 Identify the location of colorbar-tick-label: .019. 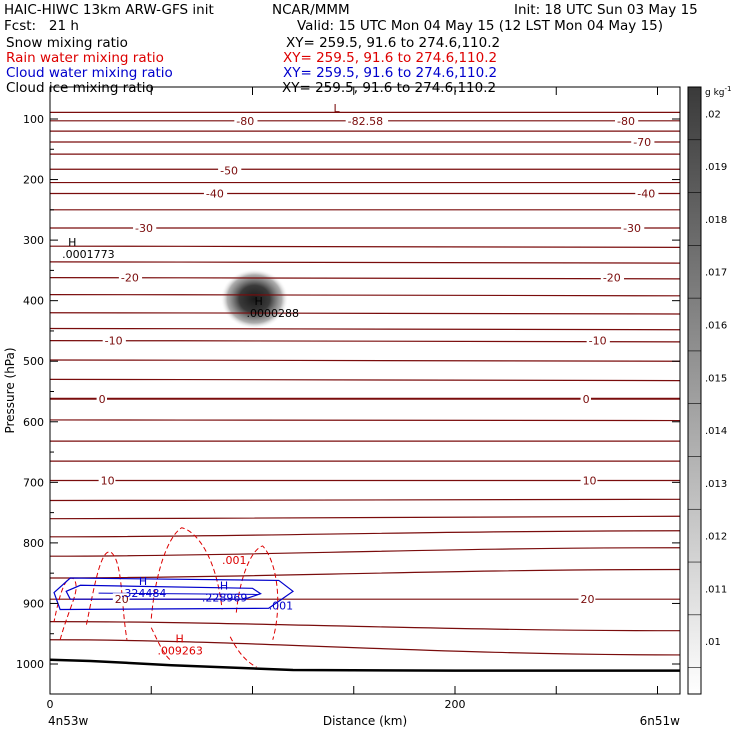
(716, 167).